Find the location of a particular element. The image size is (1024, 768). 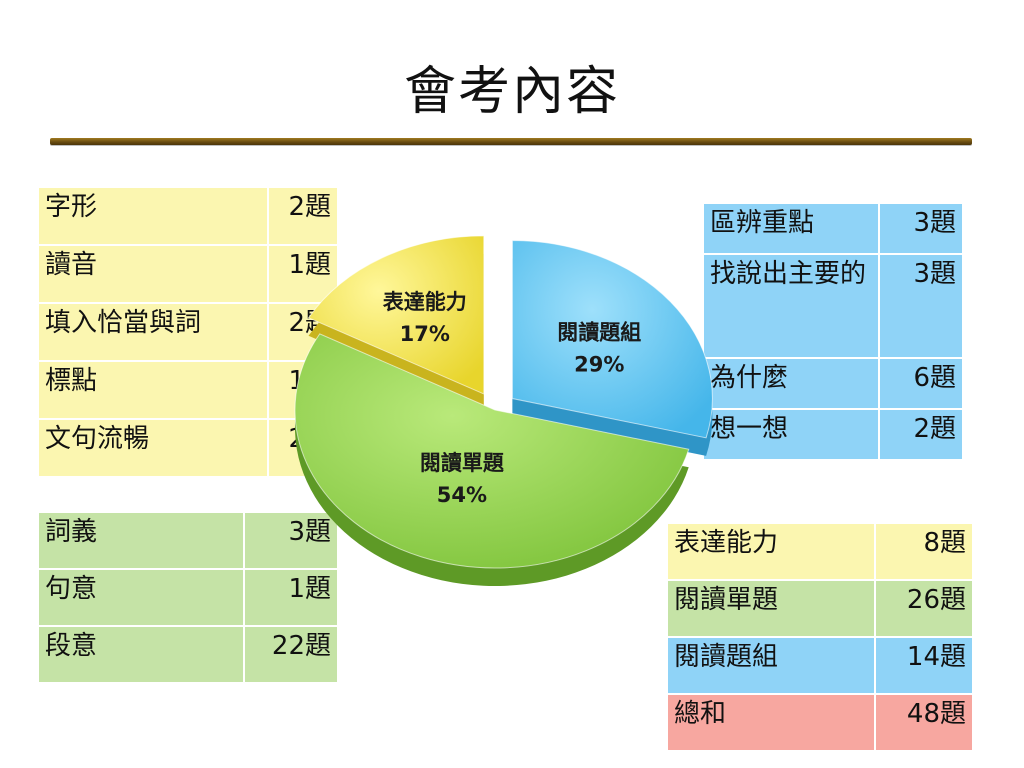

slice-reading-group is located at coordinates (612, 339).